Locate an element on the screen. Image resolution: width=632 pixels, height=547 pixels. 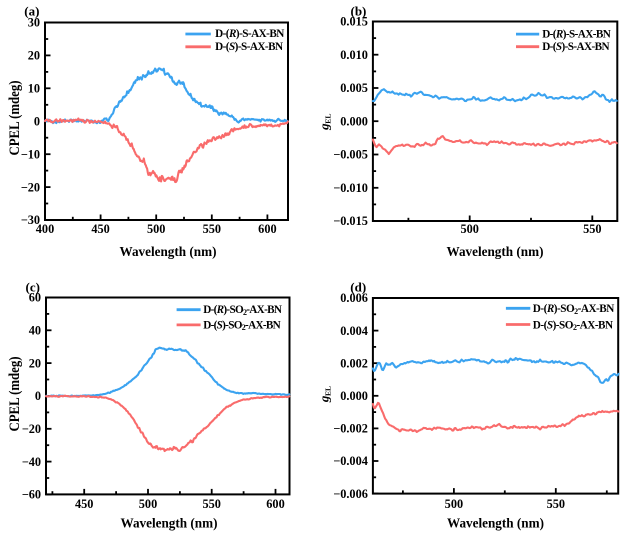
svg-text: 10 is located at coordinates (34, 89).